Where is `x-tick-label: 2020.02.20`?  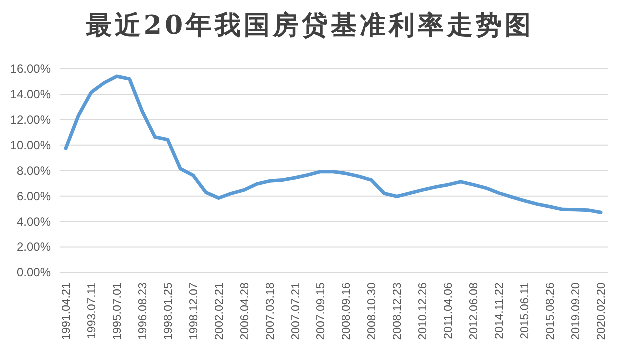
x-tick-label: 2020.02.20 is located at coordinates (602, 311).